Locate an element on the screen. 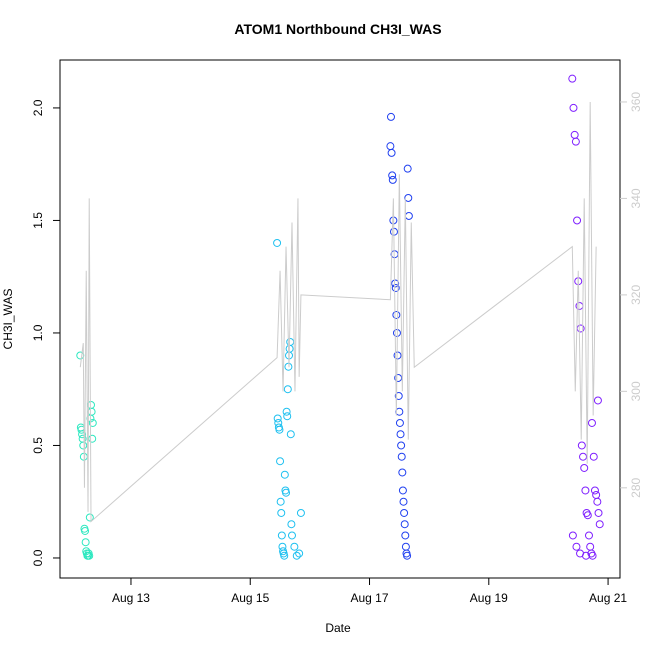 This screenshot has width=650, height=650. x-tick-label: Aug 19 is located at coordinates (489, 598).